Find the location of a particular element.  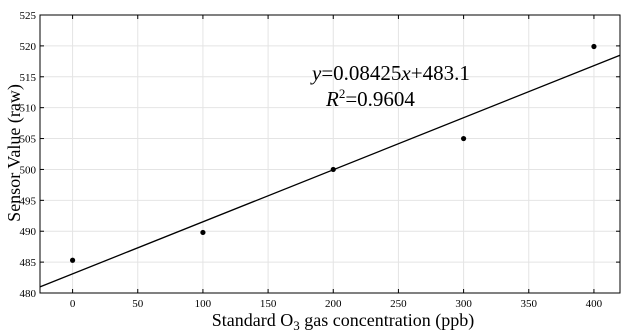

y-tick-label: 505 is located at coordinates (28, 140).